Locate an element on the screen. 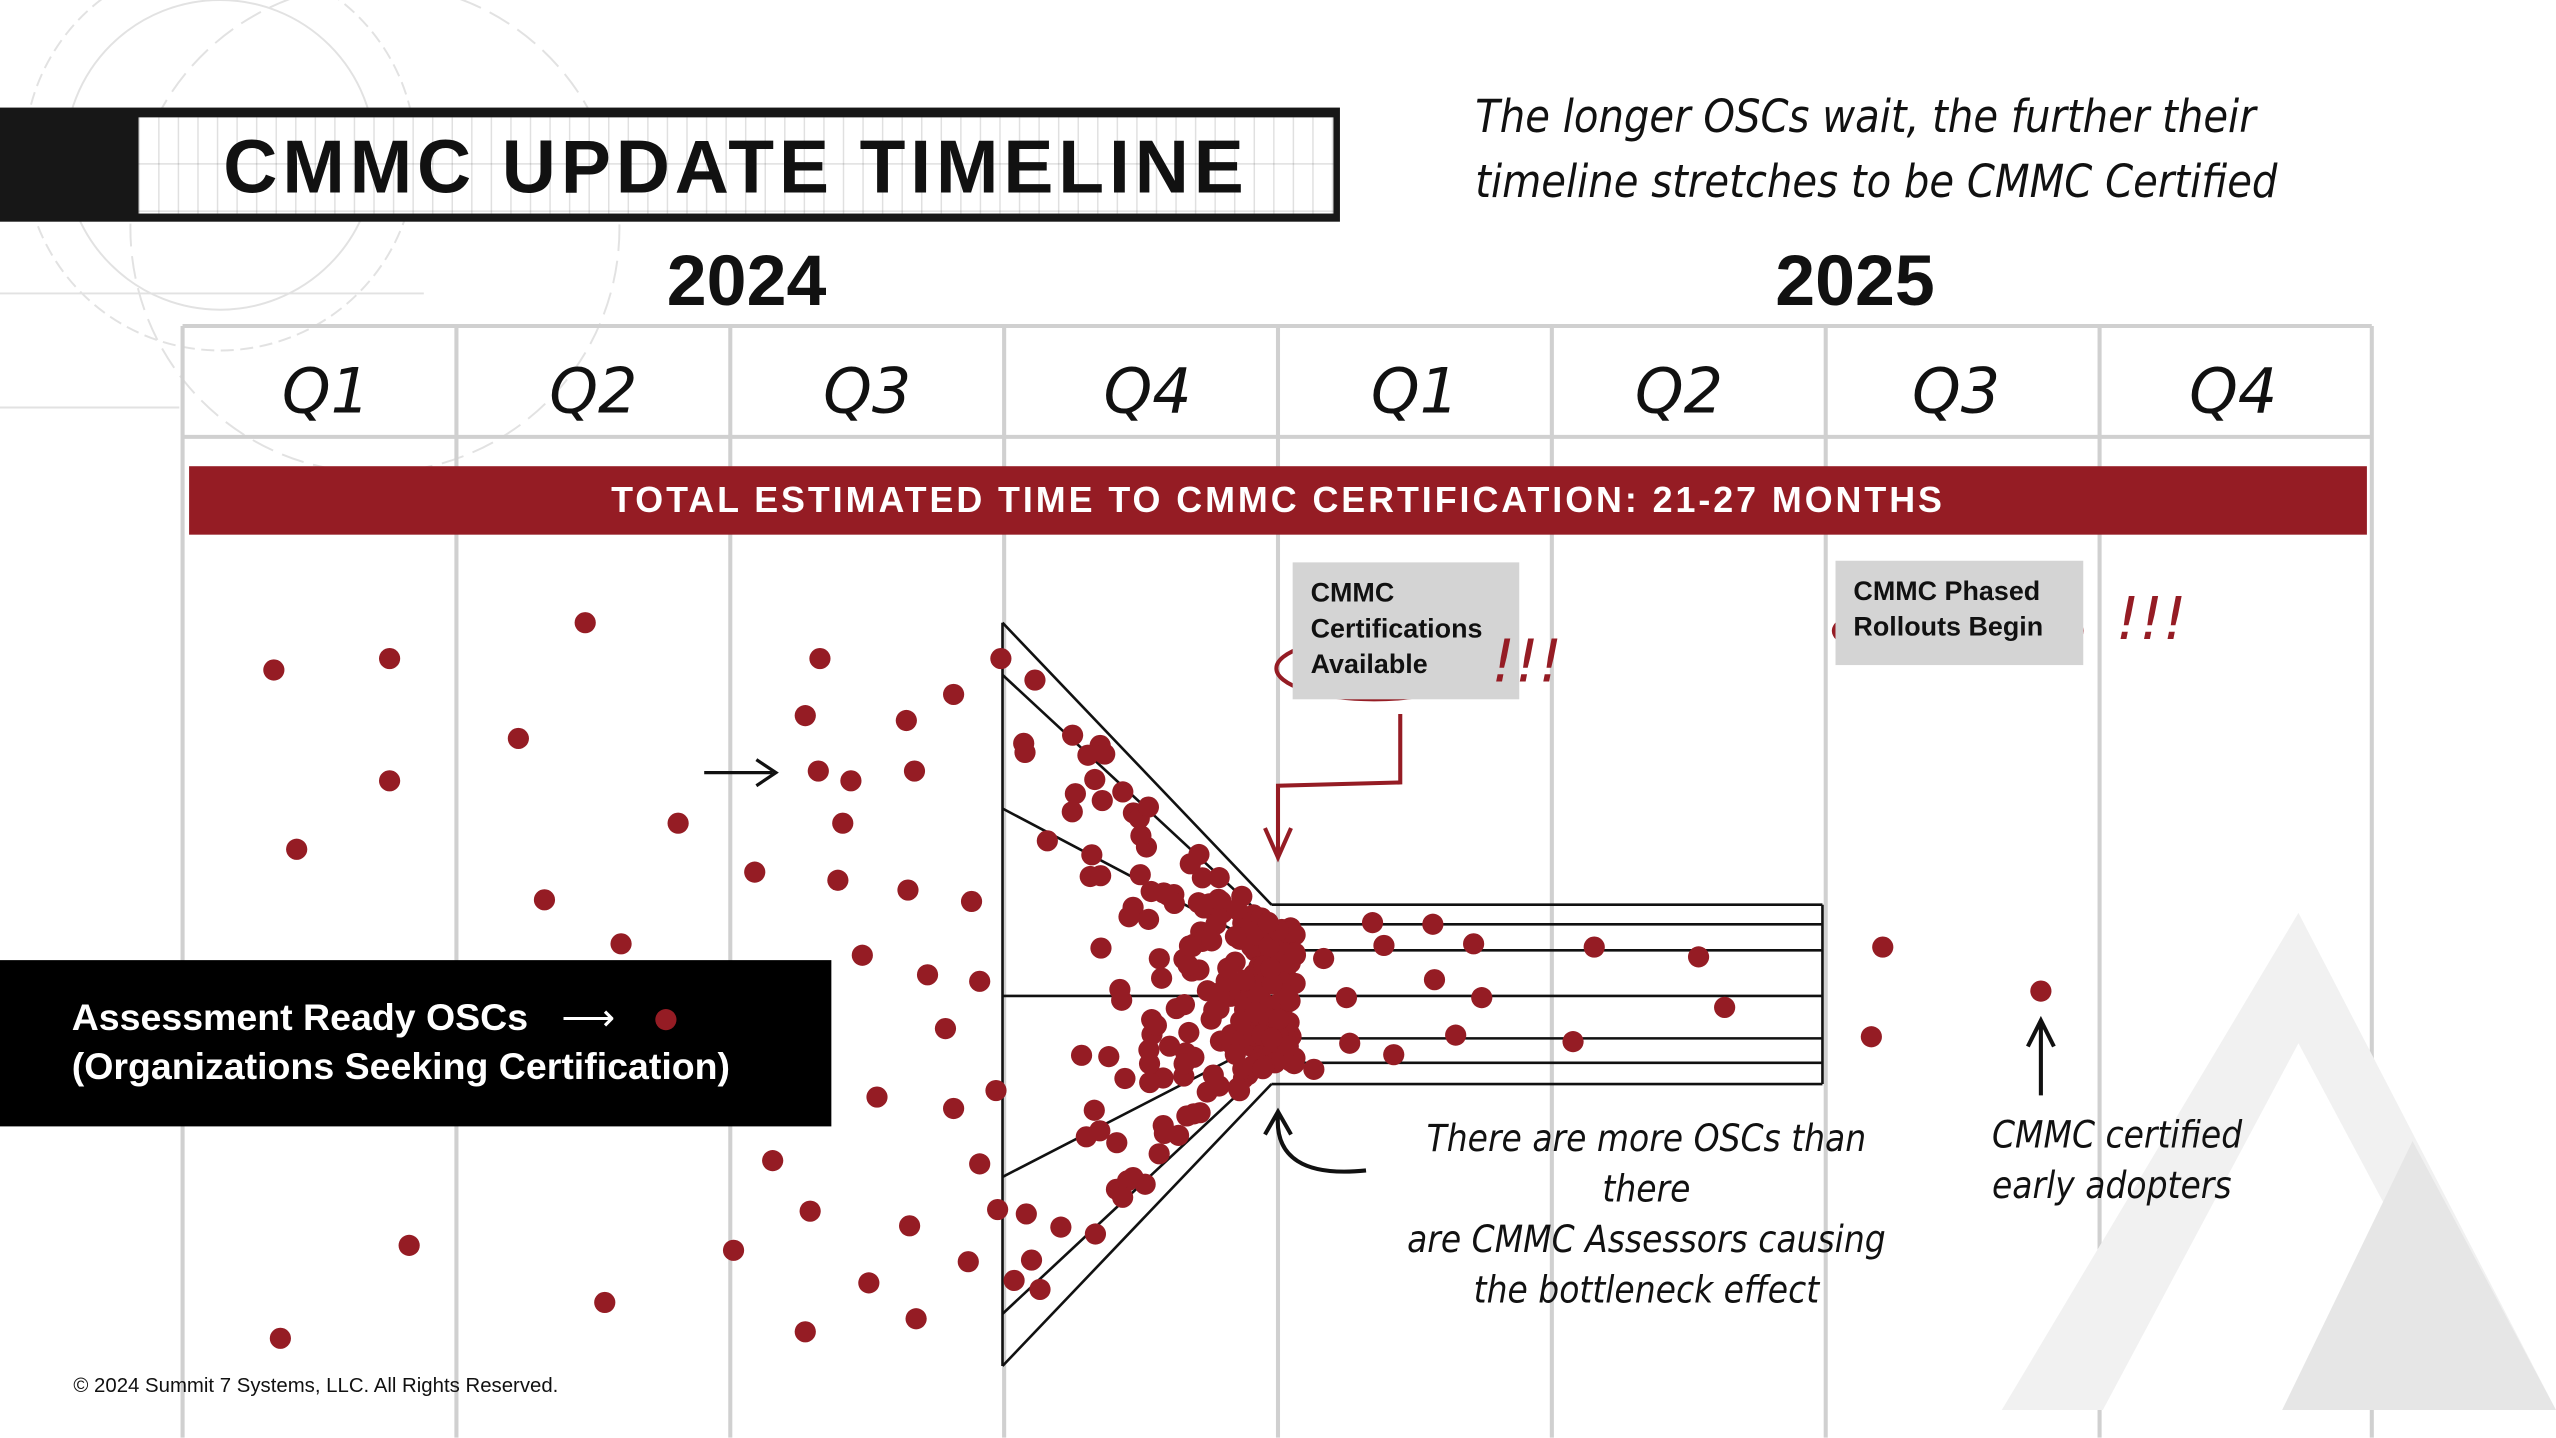 The height and width of the screenshot is (1438, 2556). annotation-line: CMMC certified is located at coordinates (2117, 1136).